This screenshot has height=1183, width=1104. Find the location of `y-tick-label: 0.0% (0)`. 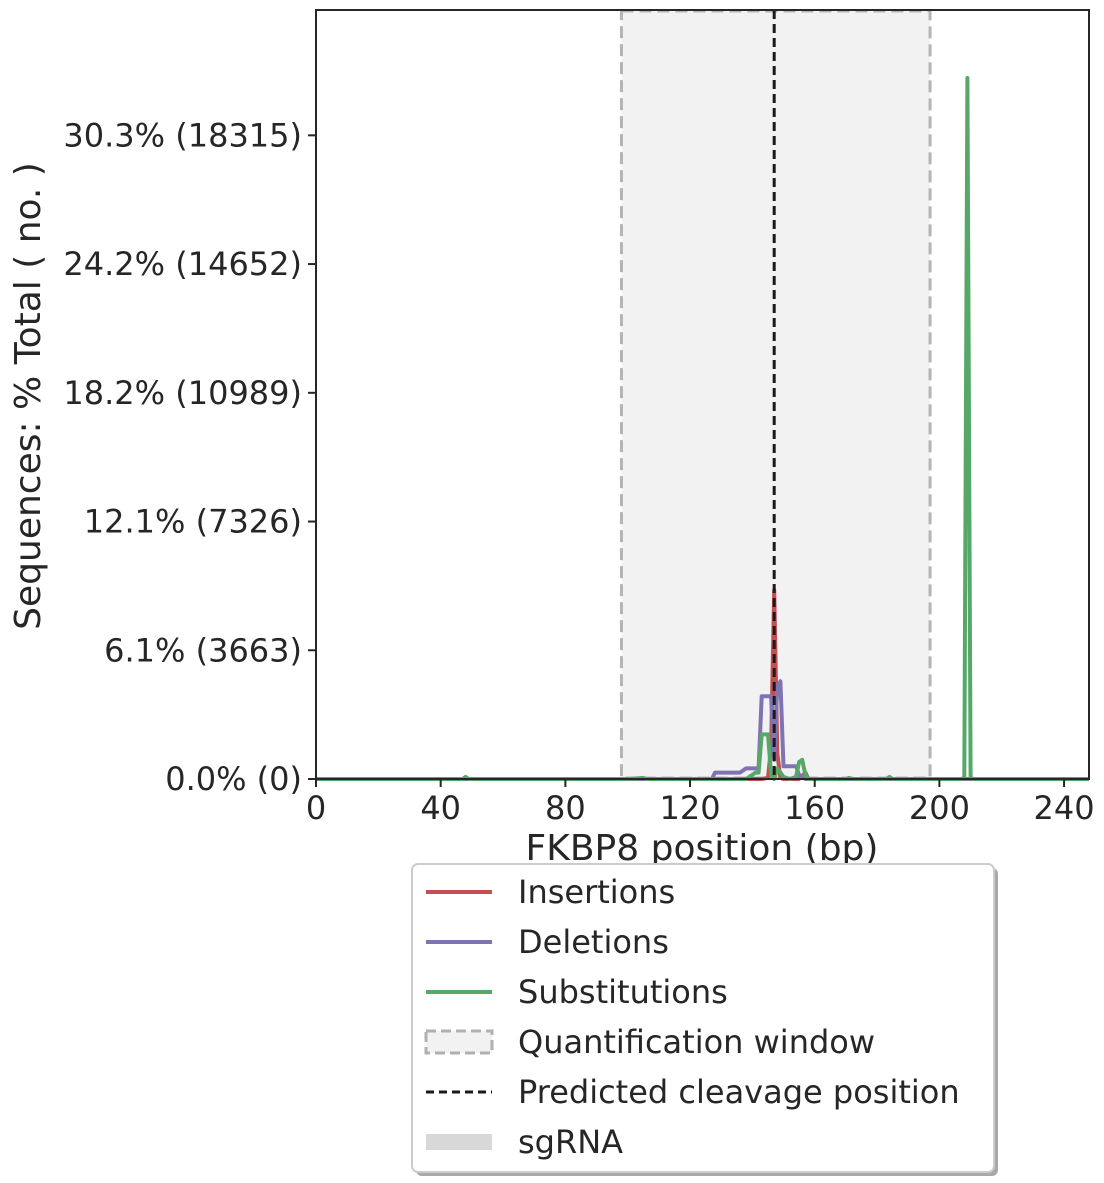

y-tick-label: 0.0% (0) is located at coordinates (233, 779).